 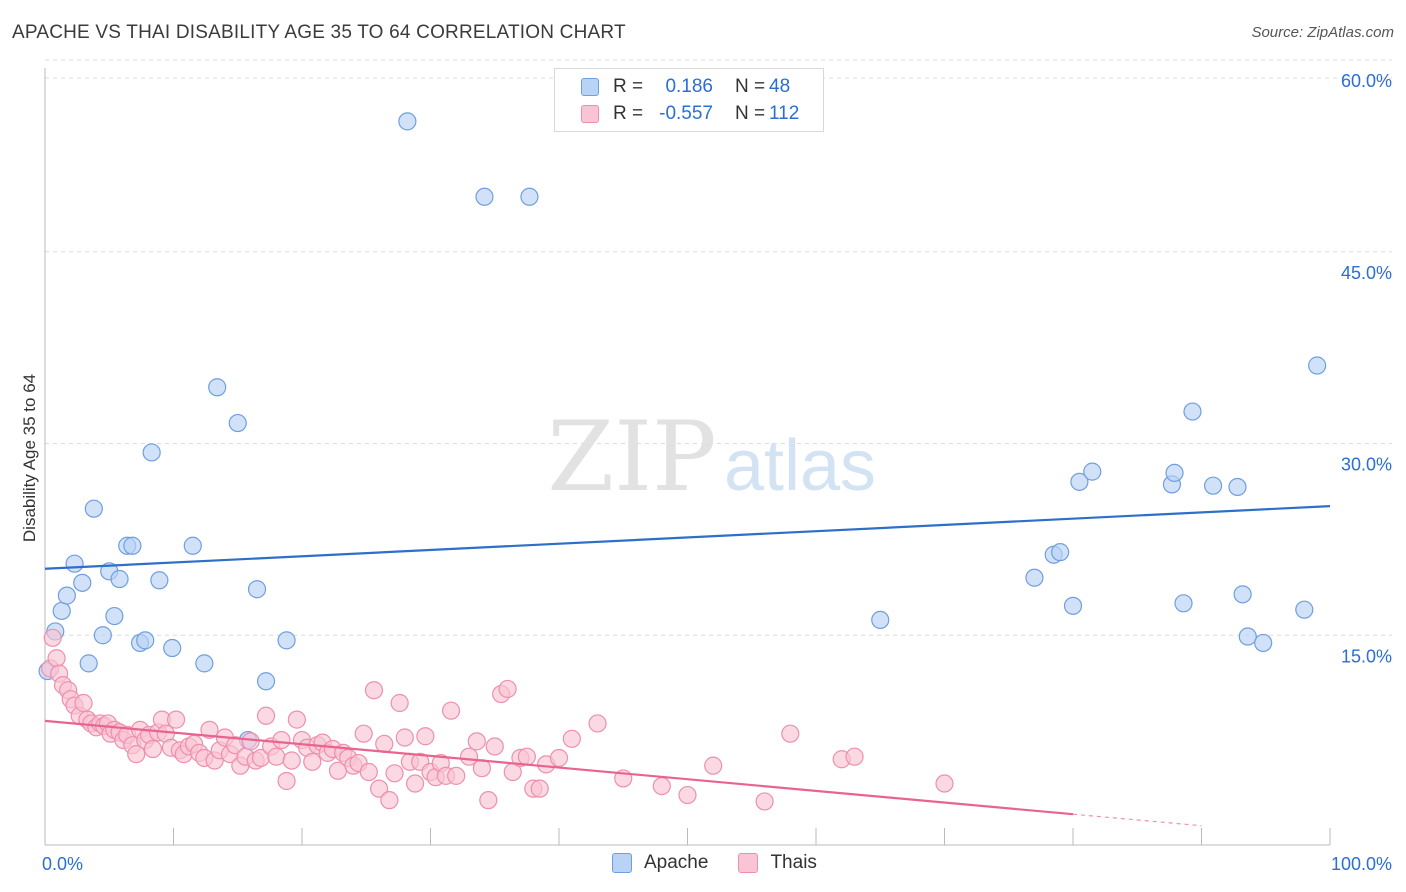 I want to click on y-tick-label: 30.0%, so click(x=1366, y=465).